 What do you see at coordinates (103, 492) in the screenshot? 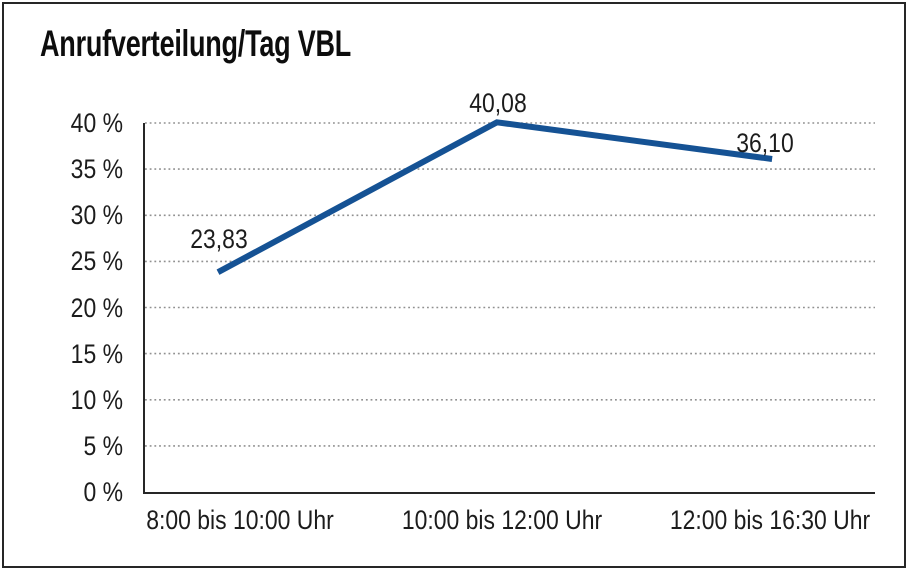
I see `y-tick-label-0: 0 %` at bounding box center [103, 492].